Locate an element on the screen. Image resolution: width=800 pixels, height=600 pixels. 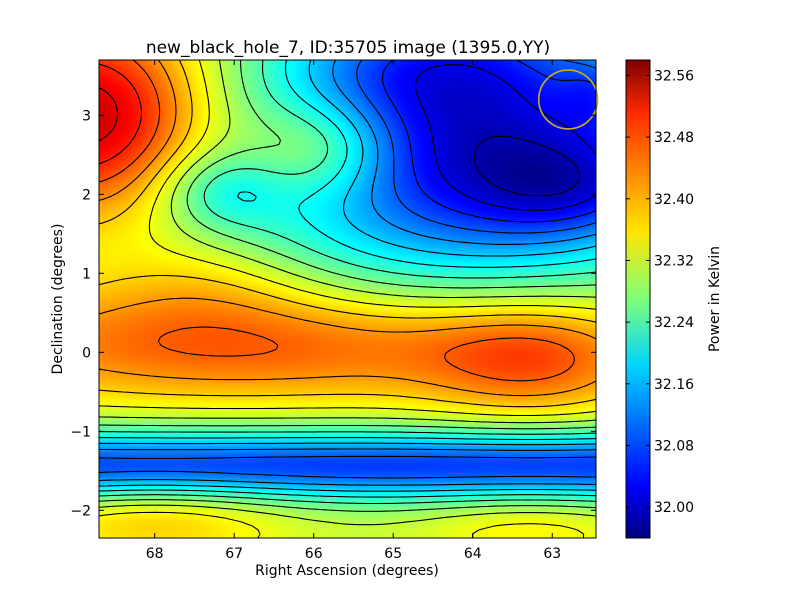
colorbar-tick-label: 32.32 is located at coordinates (674, 261).